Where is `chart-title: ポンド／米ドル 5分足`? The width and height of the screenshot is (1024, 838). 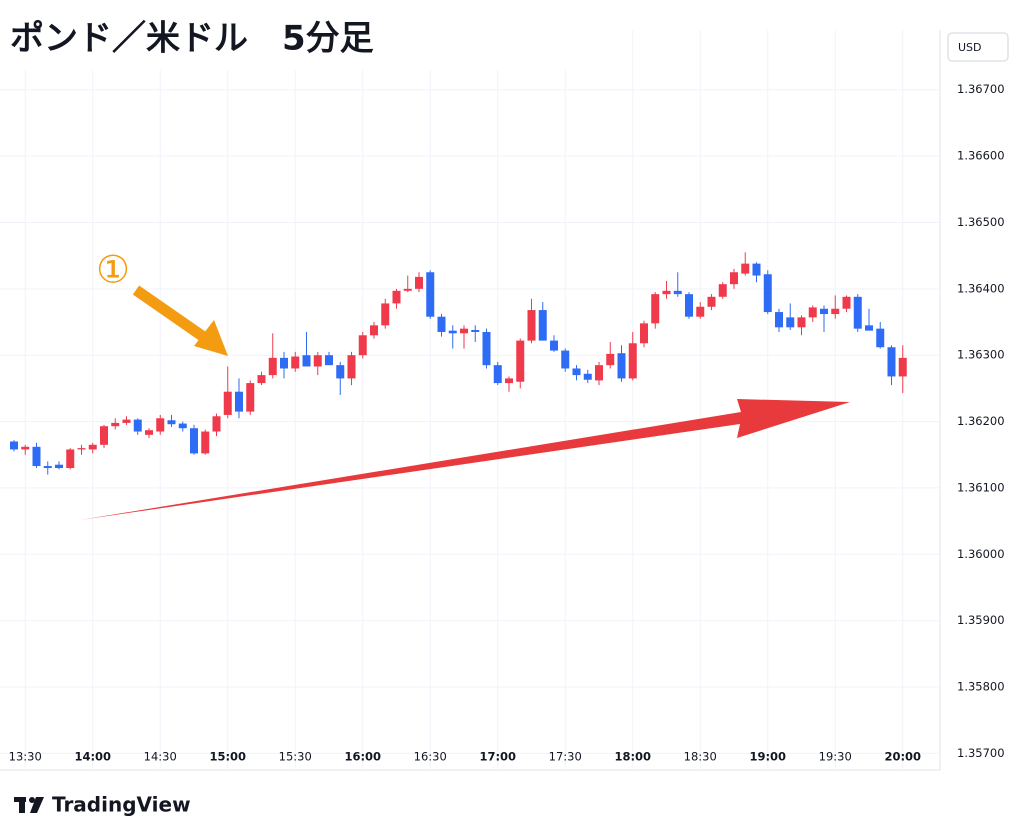 chart-title: ポンド／米ドル 5分足 is located at coordinates (192, 39).